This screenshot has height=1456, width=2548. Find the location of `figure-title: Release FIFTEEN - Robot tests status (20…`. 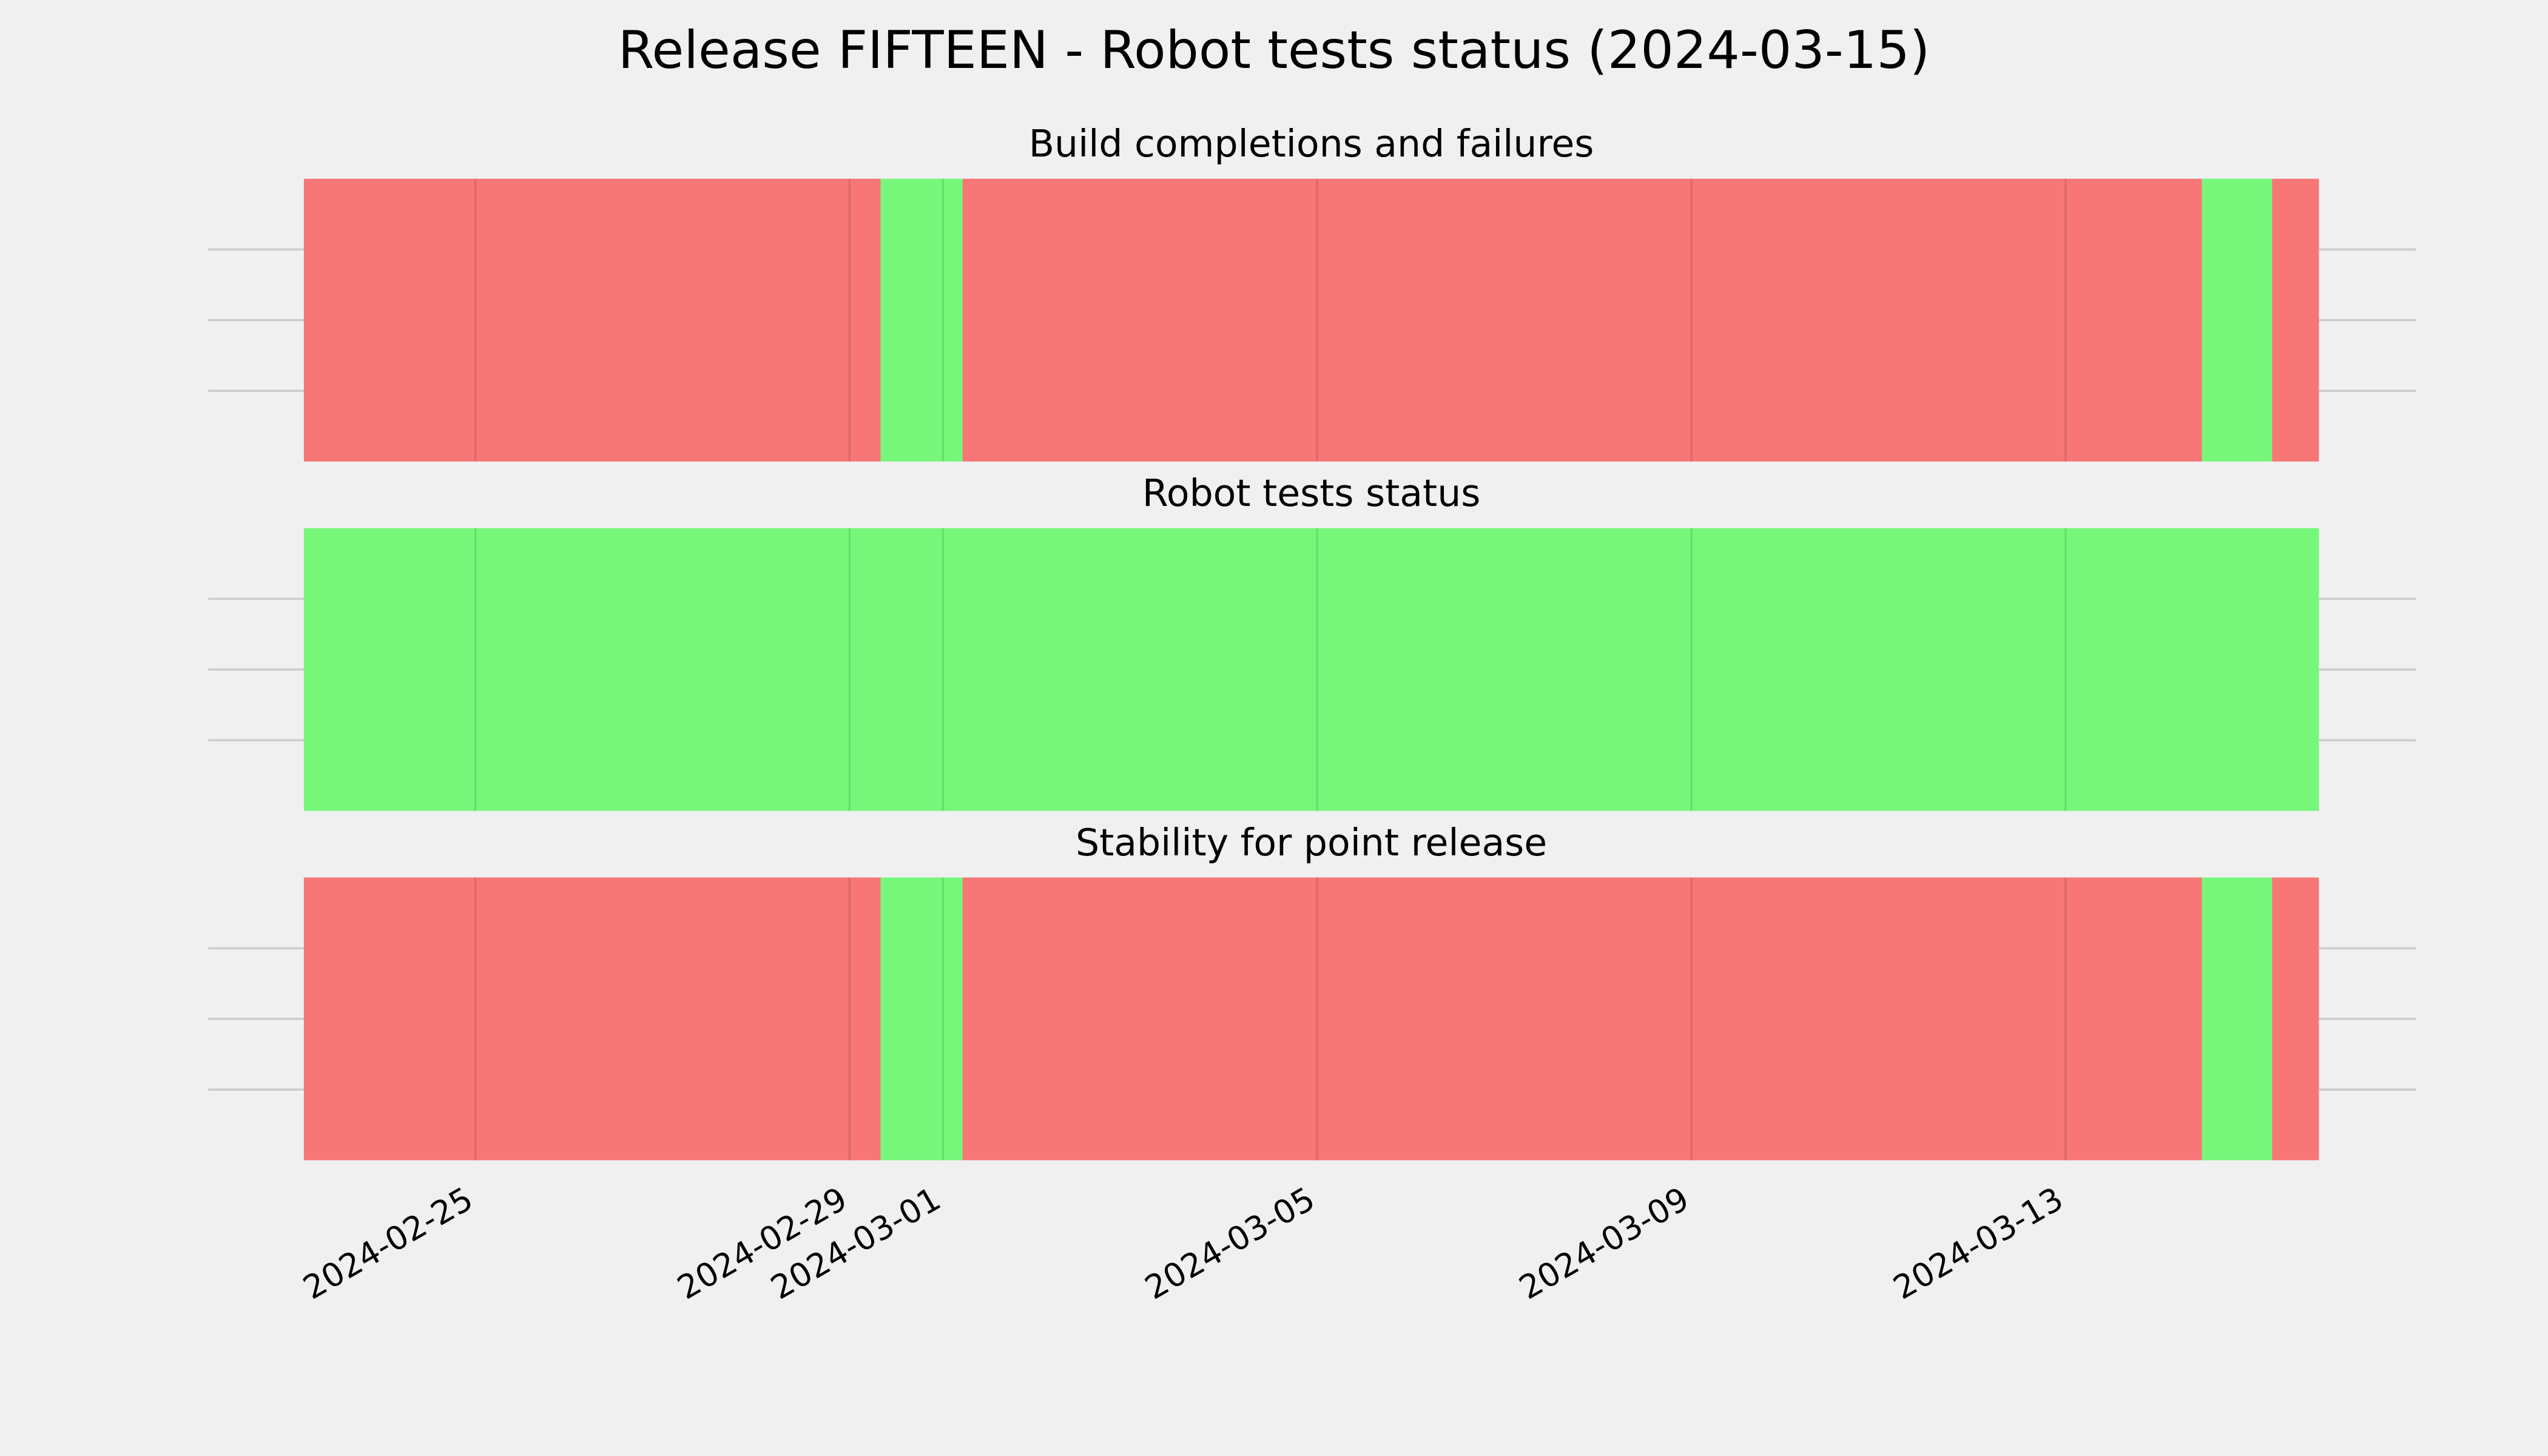

figure-title: Release FIFTEEN - Robot tests status (20… is located at coordinates (1274, 50).